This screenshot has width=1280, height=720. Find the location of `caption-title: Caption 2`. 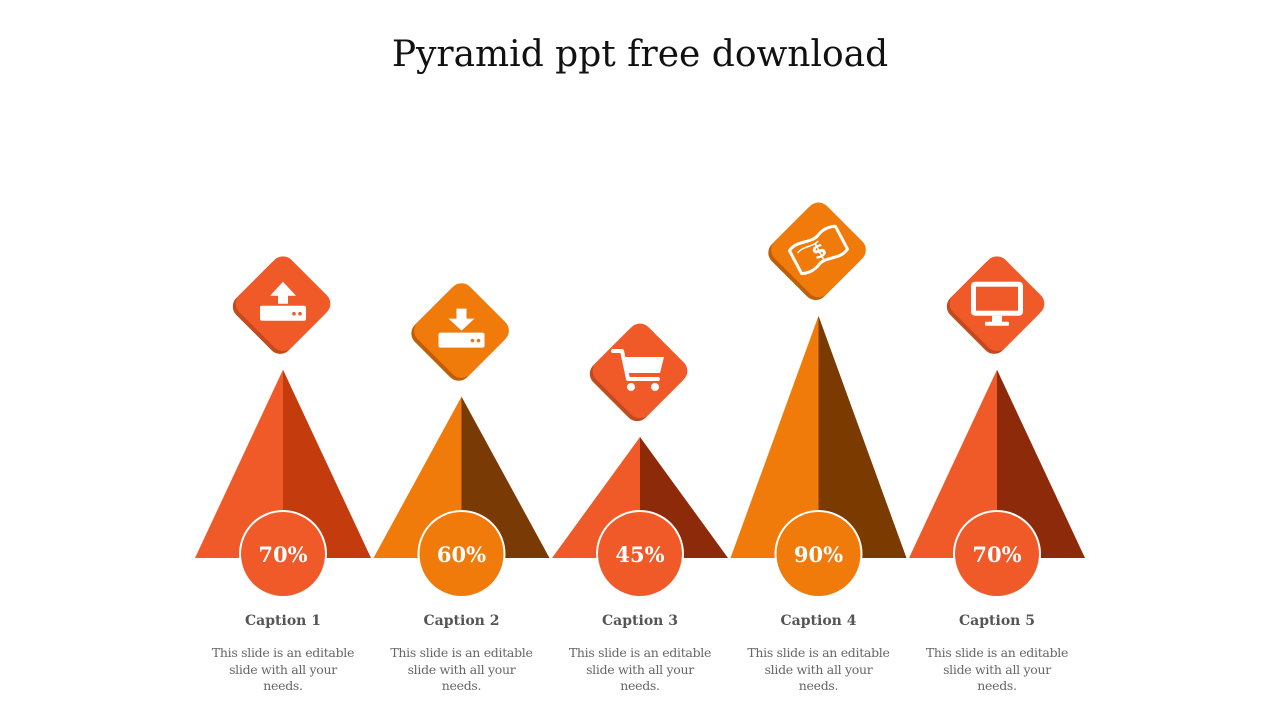

caption-title: Caption 2 is located at coordinates (461, 621).